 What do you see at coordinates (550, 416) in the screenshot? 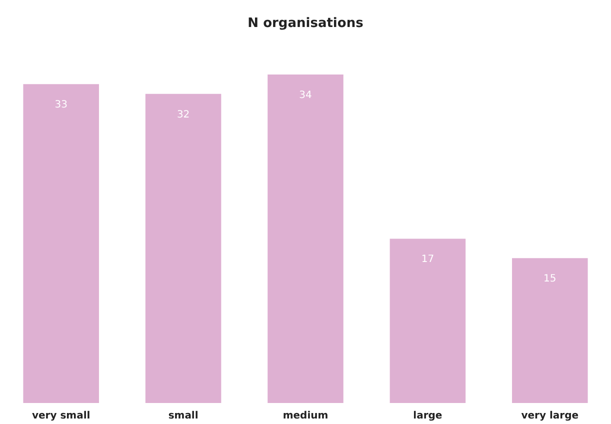
I see `x-tick-label: very large` at bounding box center [550, 416].